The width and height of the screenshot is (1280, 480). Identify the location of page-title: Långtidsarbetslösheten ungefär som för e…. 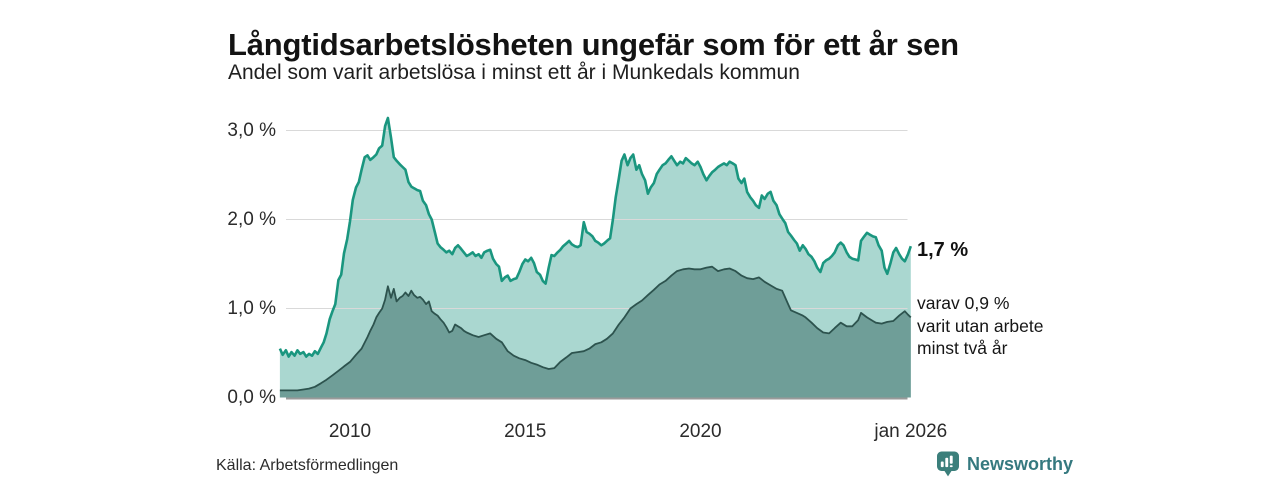
(593, 44).